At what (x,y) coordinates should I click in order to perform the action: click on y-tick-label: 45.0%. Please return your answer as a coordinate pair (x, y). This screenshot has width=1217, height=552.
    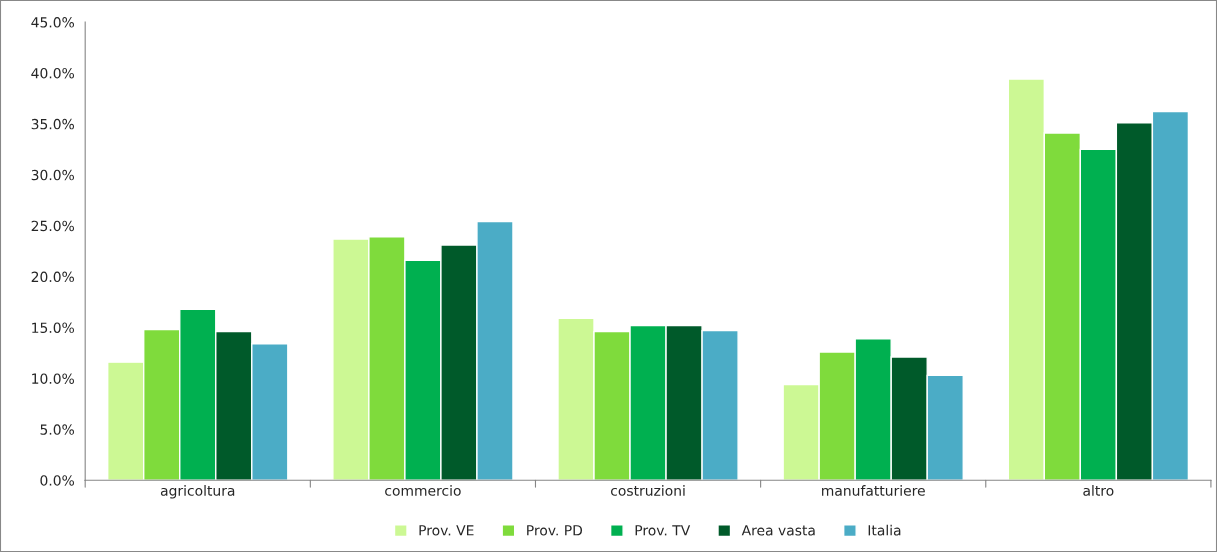
    Looking at the image, I should click on (53, 22).